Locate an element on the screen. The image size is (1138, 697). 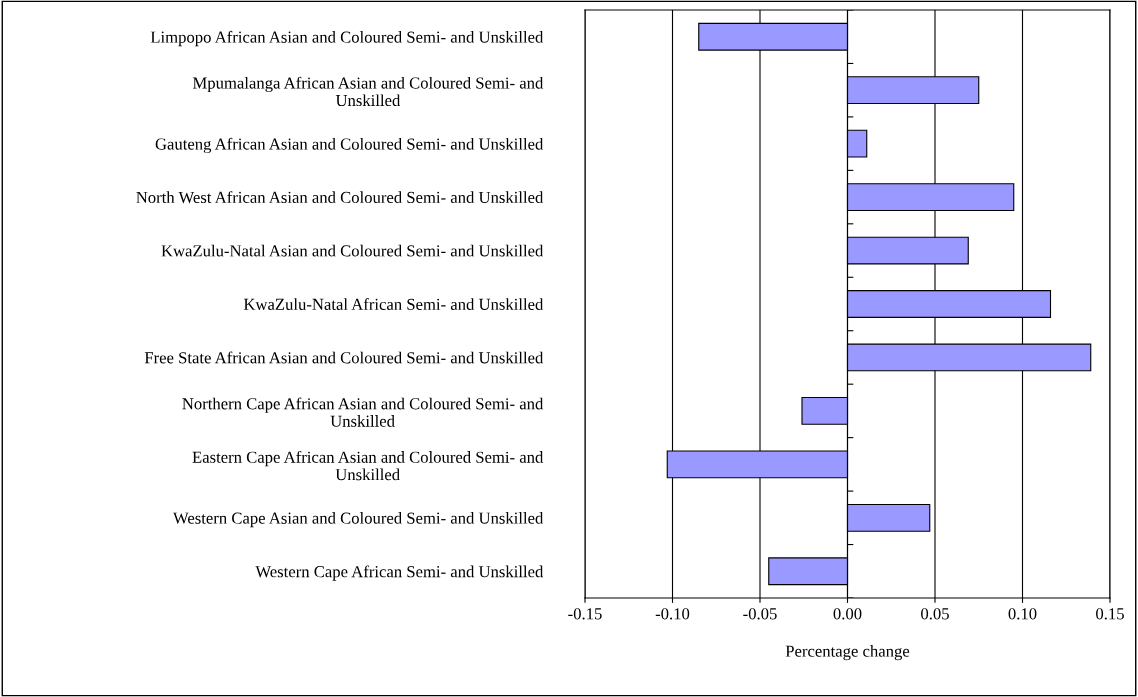
x-tick-label: -0.15 is located at coordinates (585, 614).